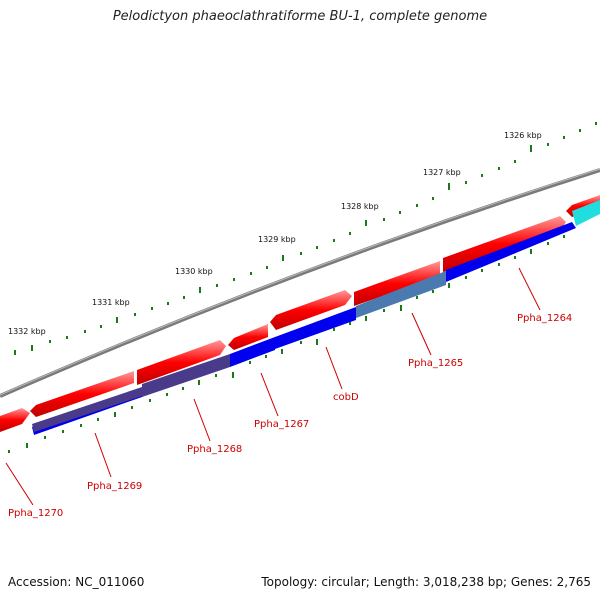  I want to click on kbp-label: 1329 kbp, so click(277, 239).